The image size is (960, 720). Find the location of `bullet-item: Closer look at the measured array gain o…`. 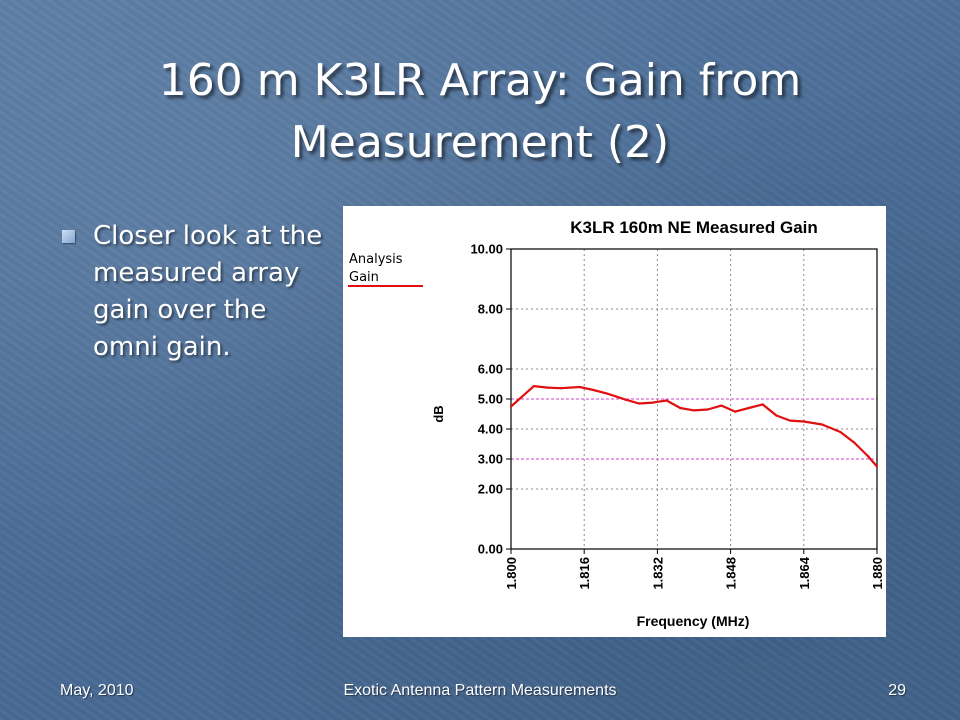

bullet-item: Closer look at the measured array gain o… is located at coordinates (197, 292).